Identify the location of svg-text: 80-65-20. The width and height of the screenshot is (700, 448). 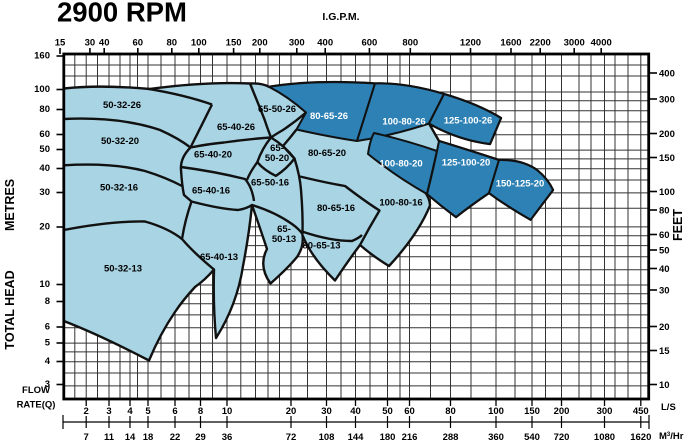
(327, 153).